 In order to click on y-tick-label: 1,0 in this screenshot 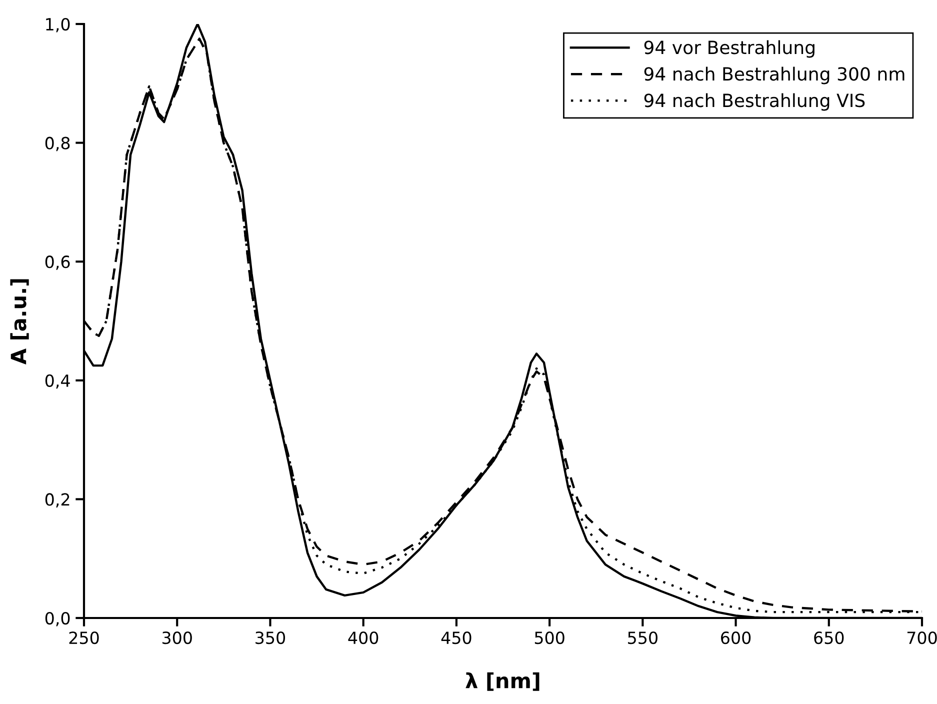, I will do `click(58, 25)`.